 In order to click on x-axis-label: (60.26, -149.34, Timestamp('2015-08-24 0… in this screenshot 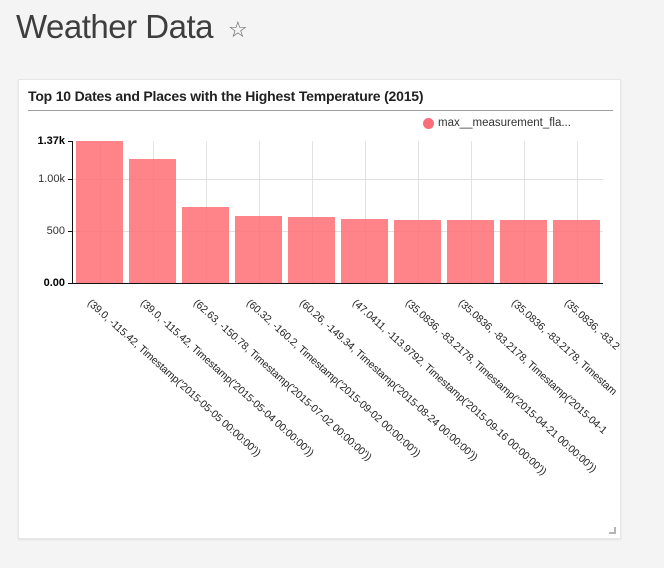, I will do `click(388, 380)`.